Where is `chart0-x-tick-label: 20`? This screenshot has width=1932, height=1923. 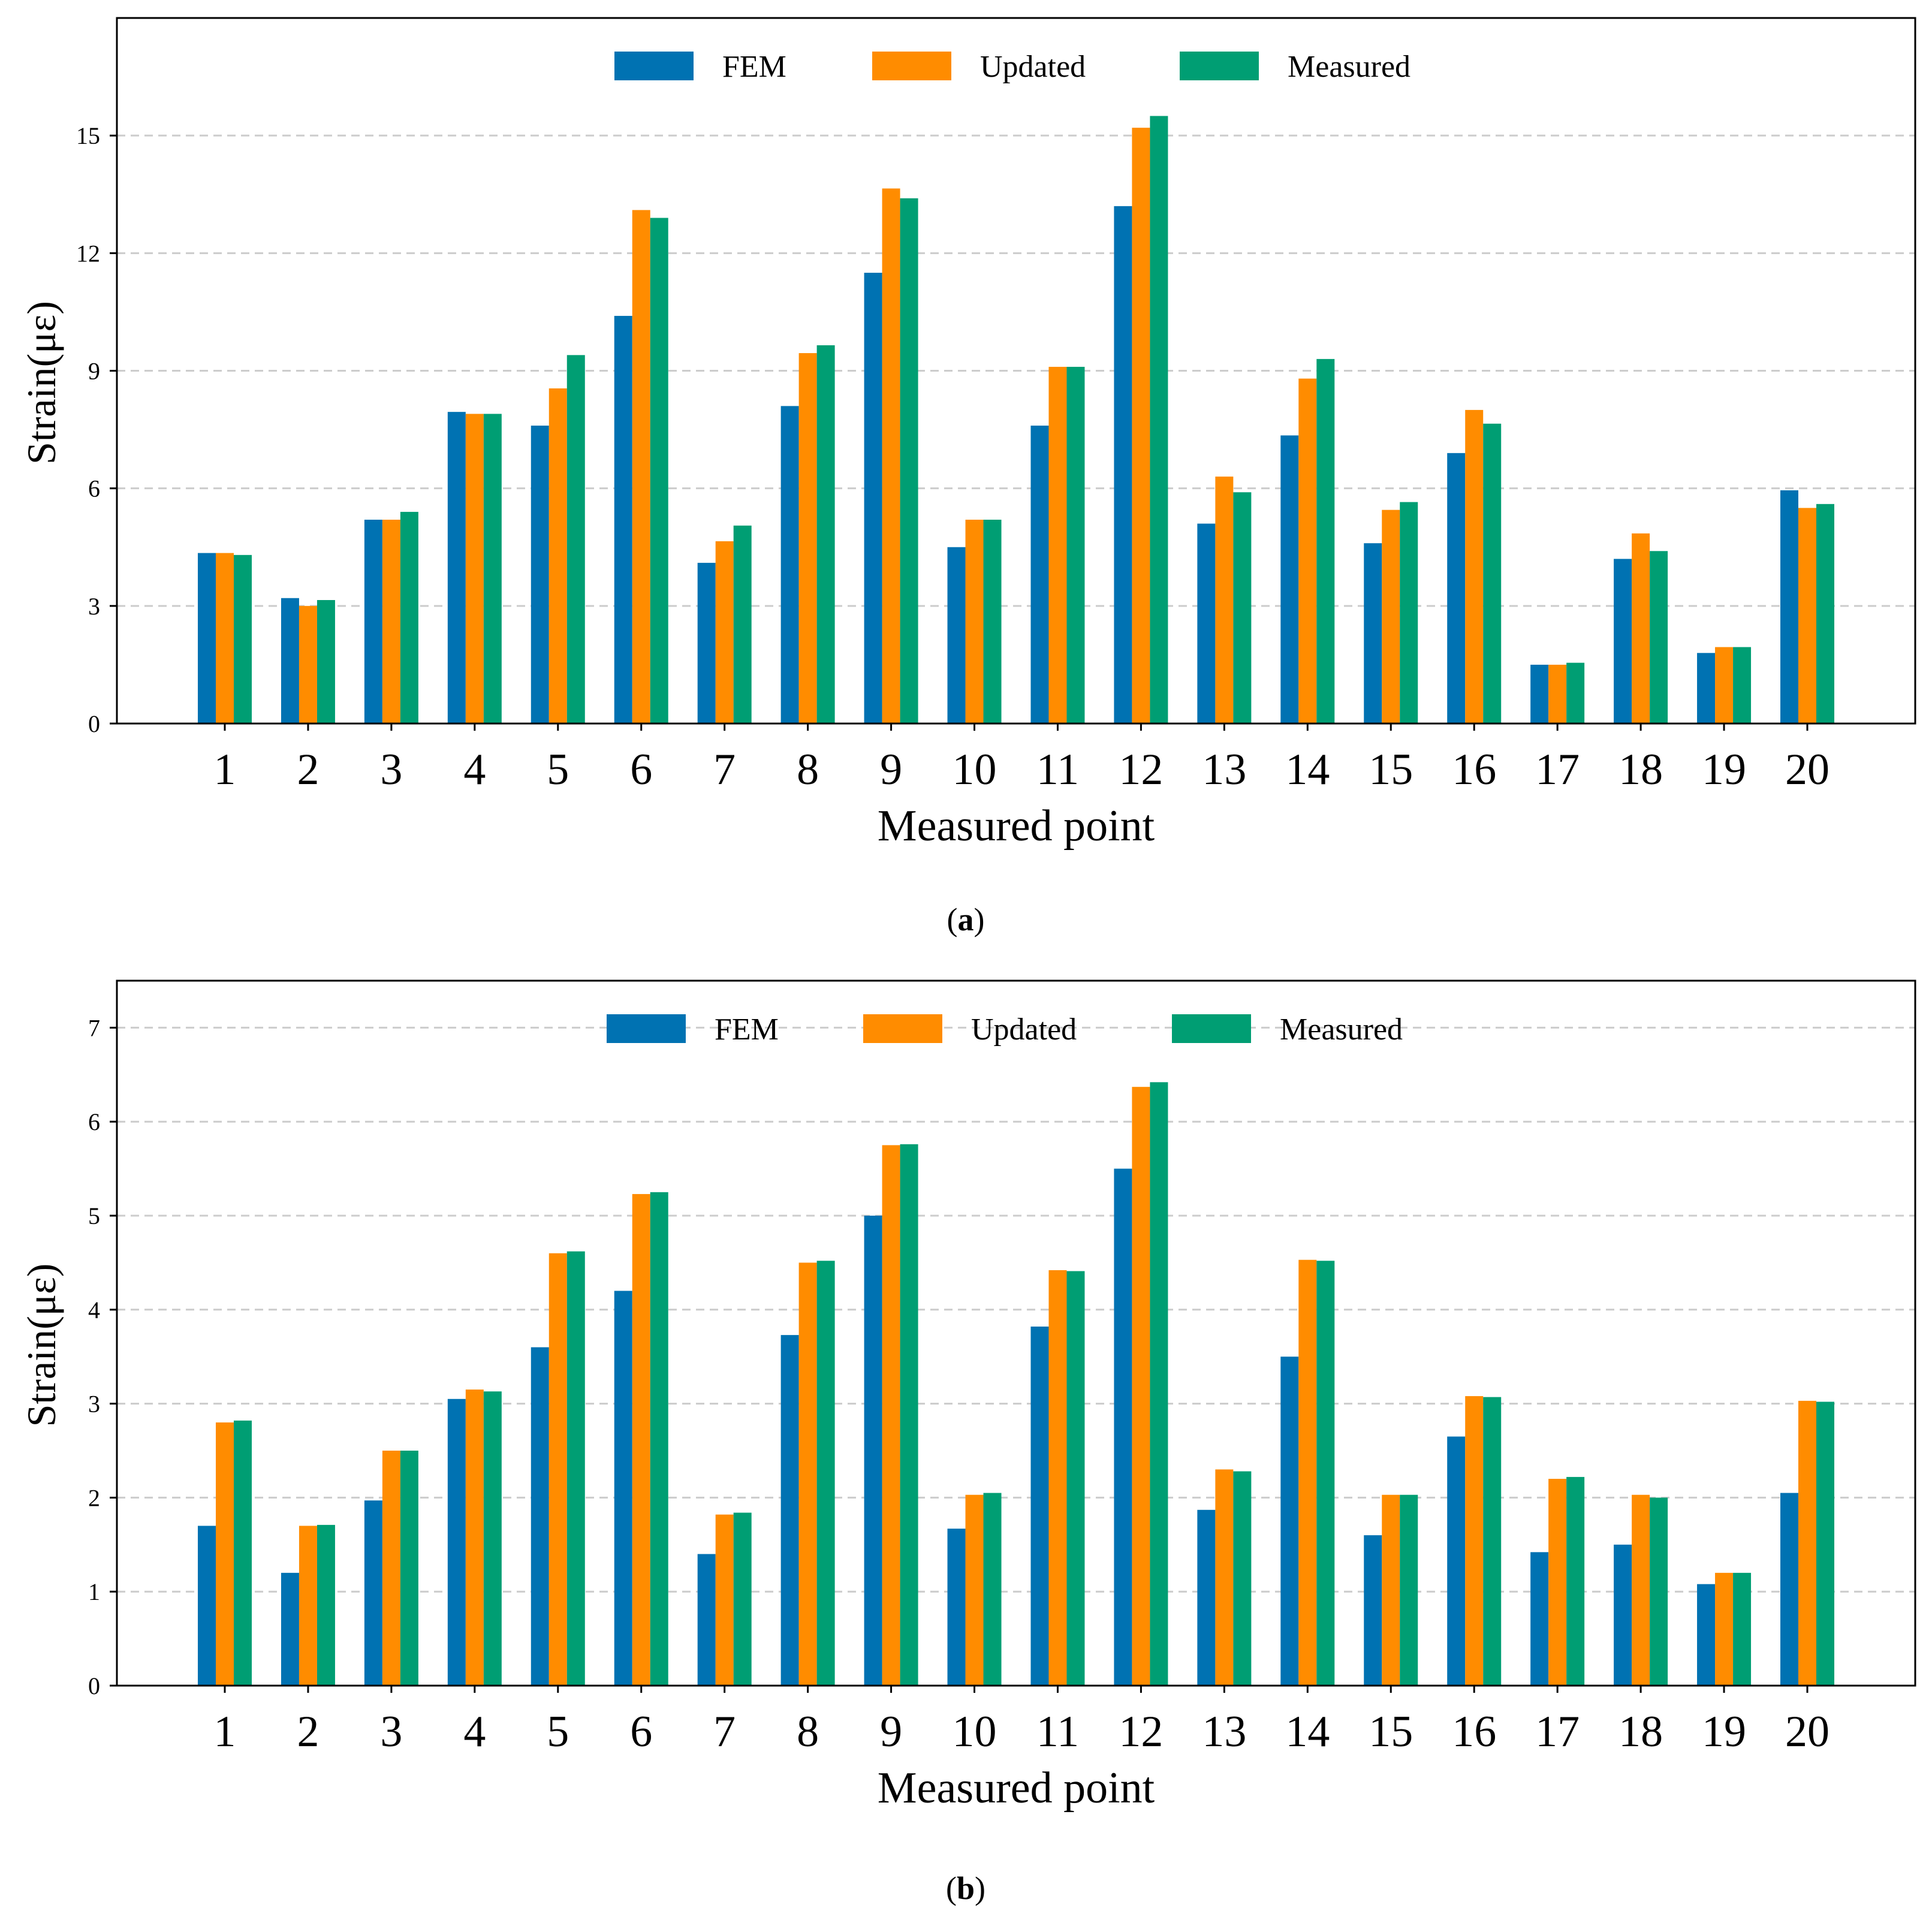 chart0-x-tick-label: 20 is located at coordinates (1807, 769).